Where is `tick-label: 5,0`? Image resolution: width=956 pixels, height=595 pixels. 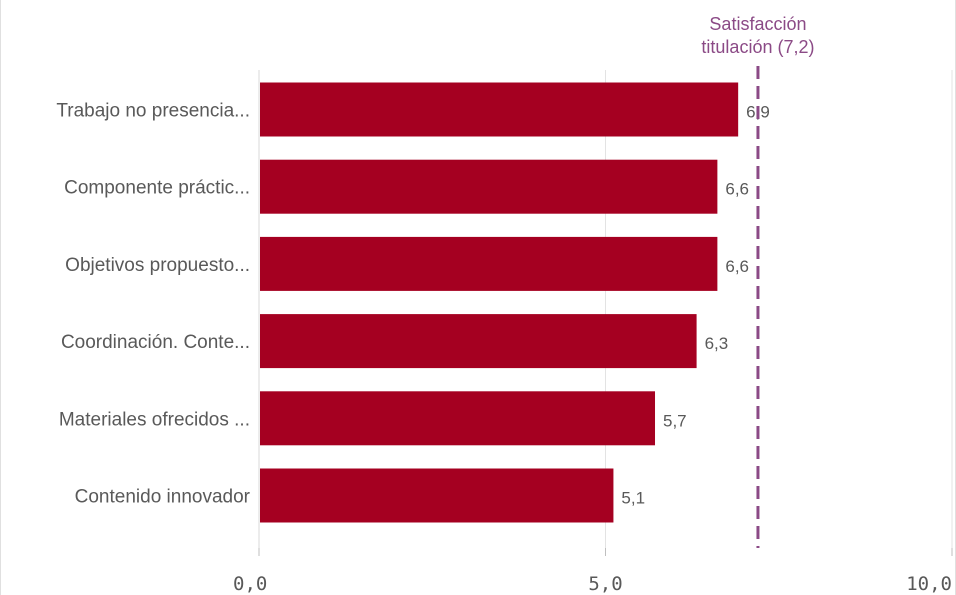
tick-label: 5,0 is located at coordinates (605, 584).